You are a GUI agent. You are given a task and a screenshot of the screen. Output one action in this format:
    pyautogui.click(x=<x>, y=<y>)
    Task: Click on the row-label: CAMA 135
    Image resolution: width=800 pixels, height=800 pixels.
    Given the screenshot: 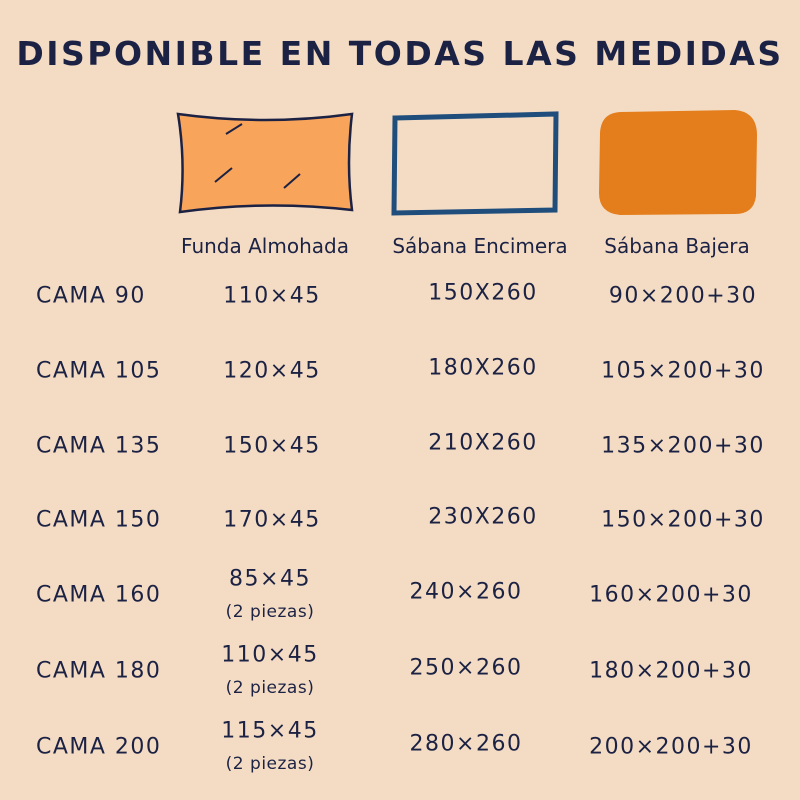 What is the action you would take?
    pyautogui.click(x=99, y=446)
    